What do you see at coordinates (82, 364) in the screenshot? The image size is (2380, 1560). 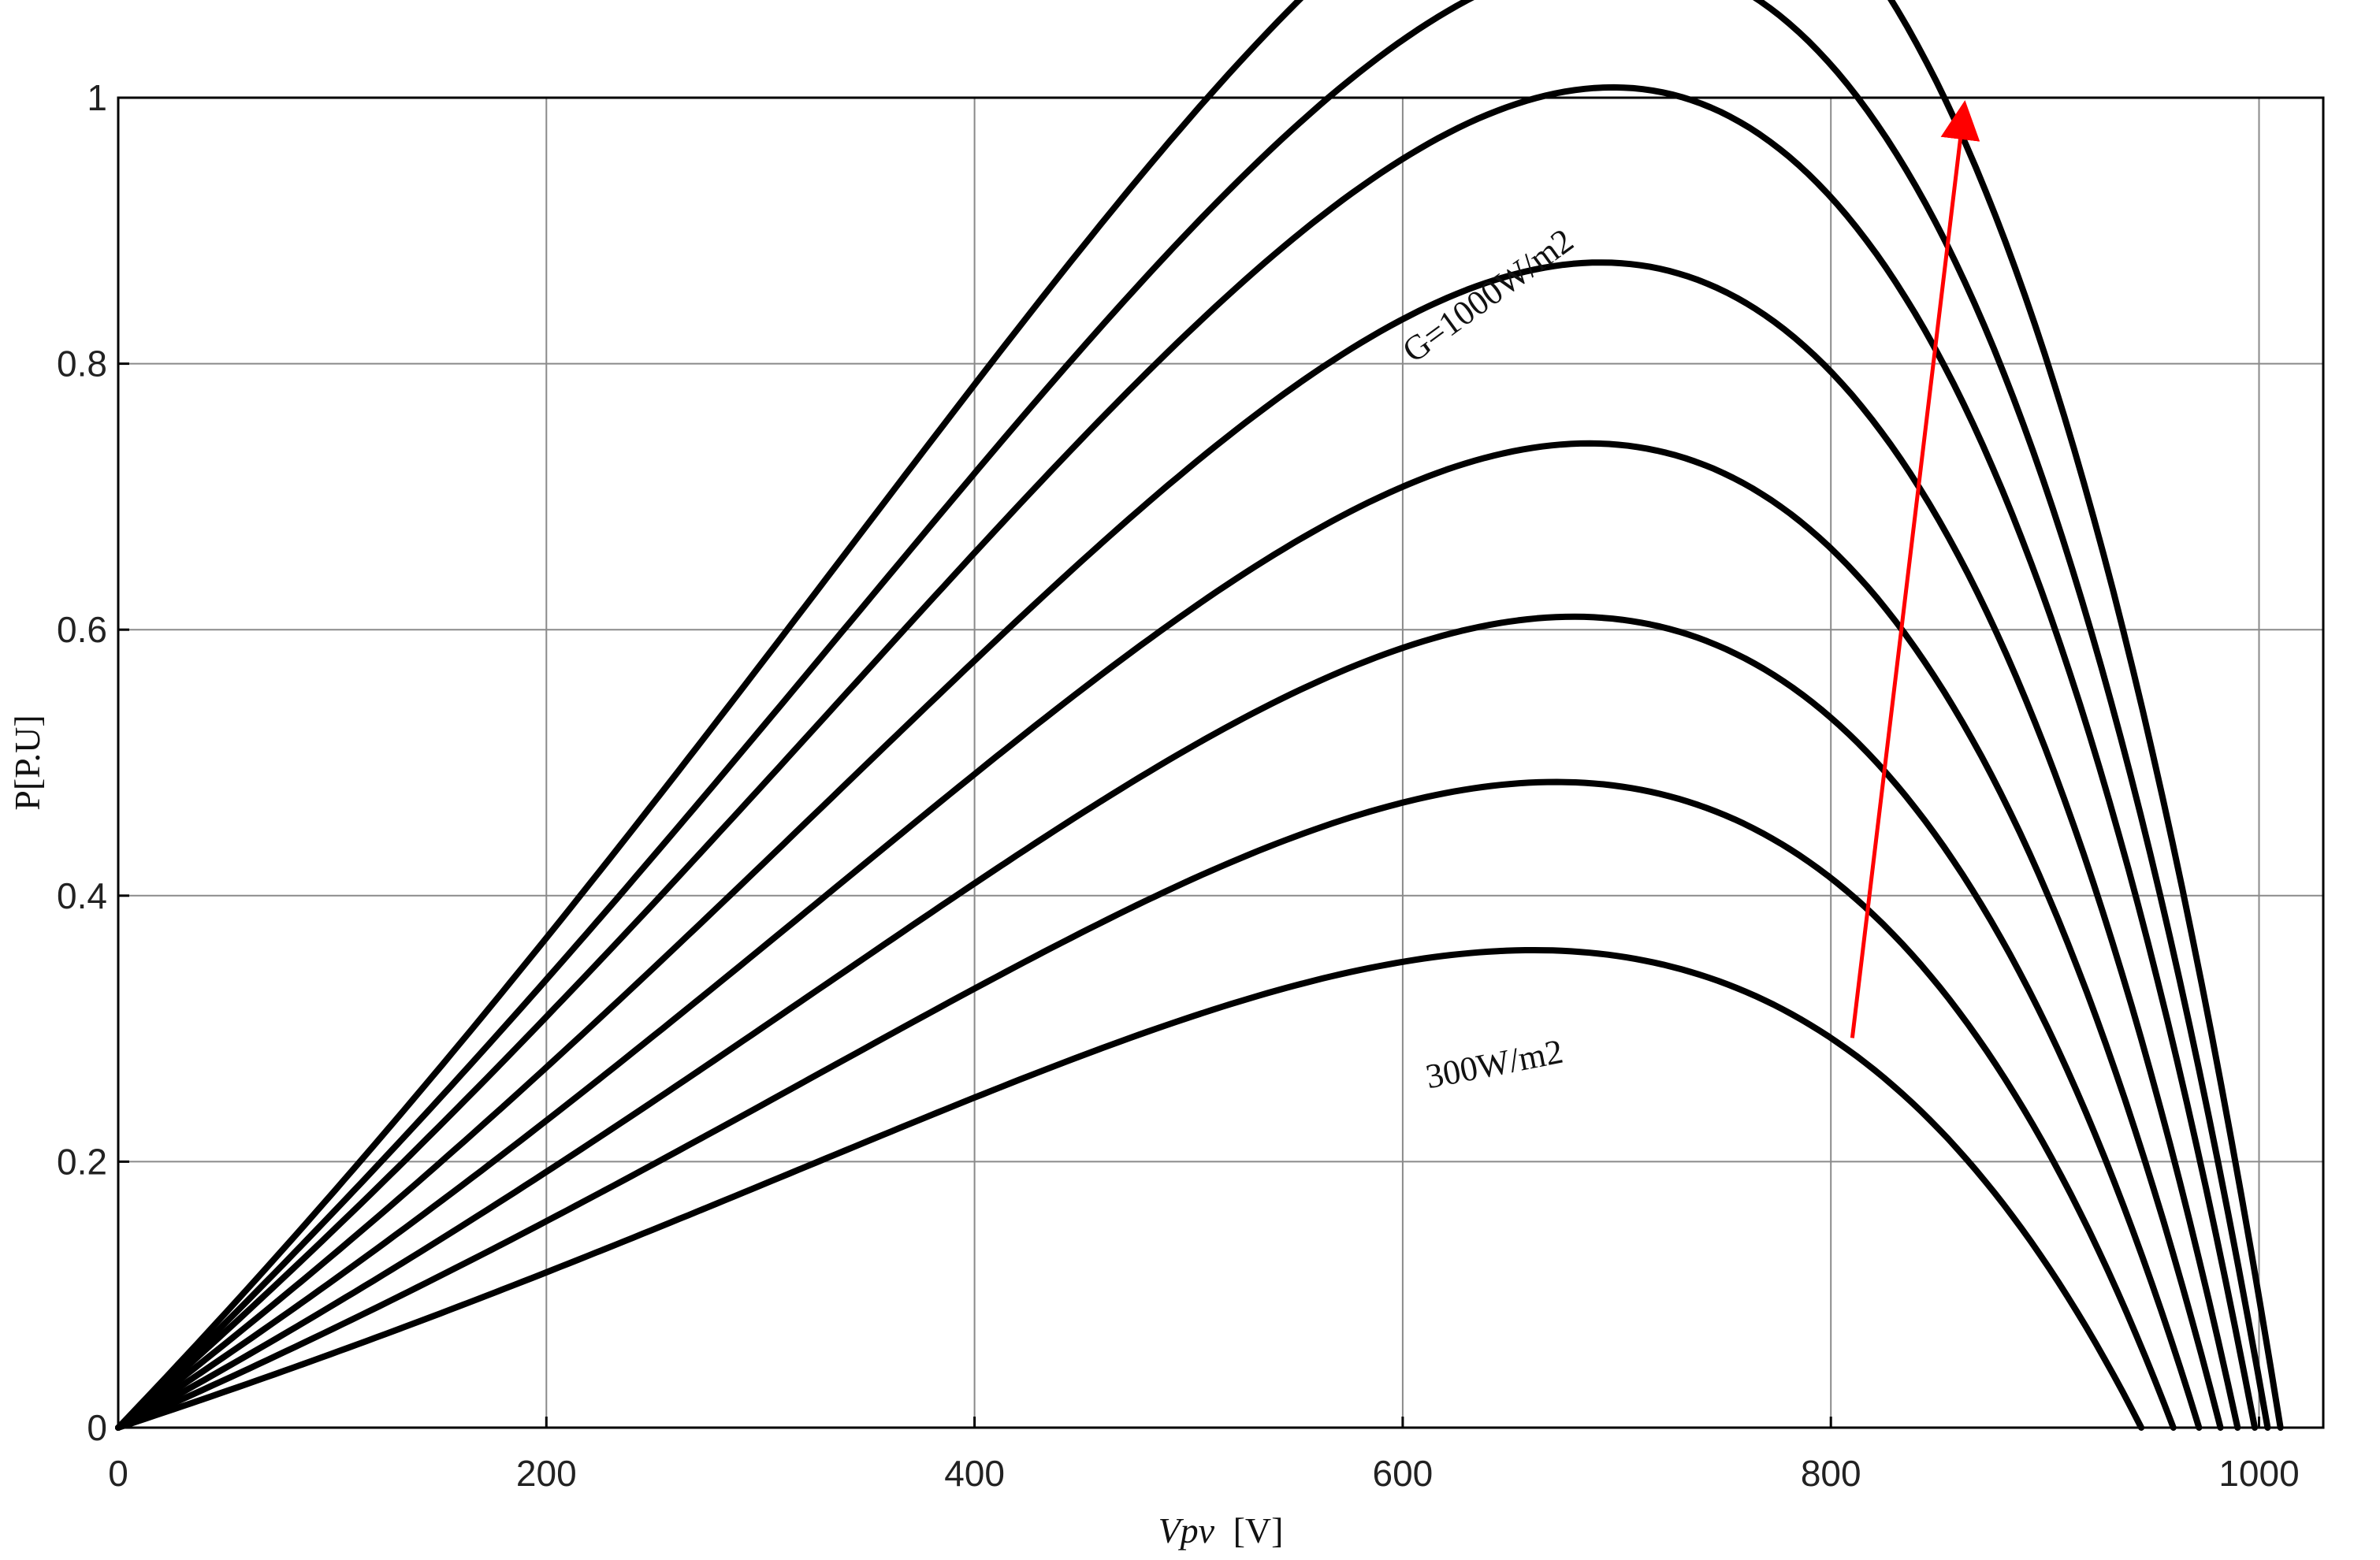 I see `y-tick-label: 0.8` at bounding box center [82, 364].